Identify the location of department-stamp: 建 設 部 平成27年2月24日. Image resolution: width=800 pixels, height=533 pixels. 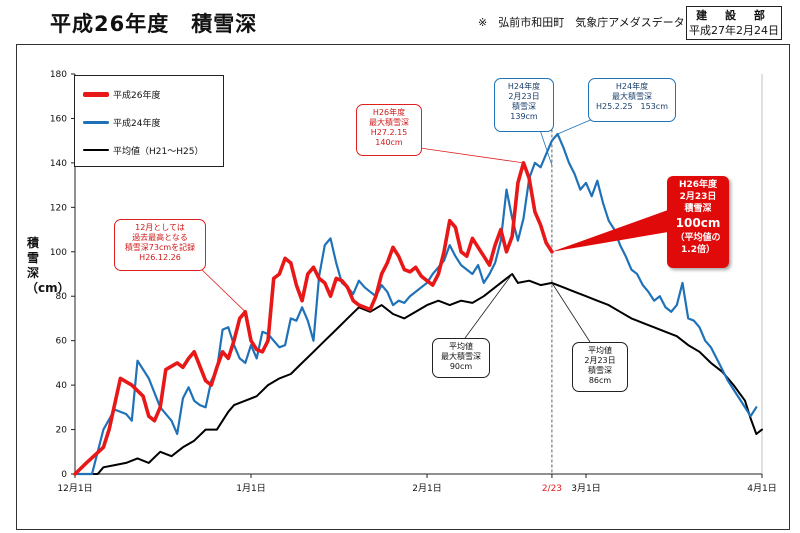
(734, 23).